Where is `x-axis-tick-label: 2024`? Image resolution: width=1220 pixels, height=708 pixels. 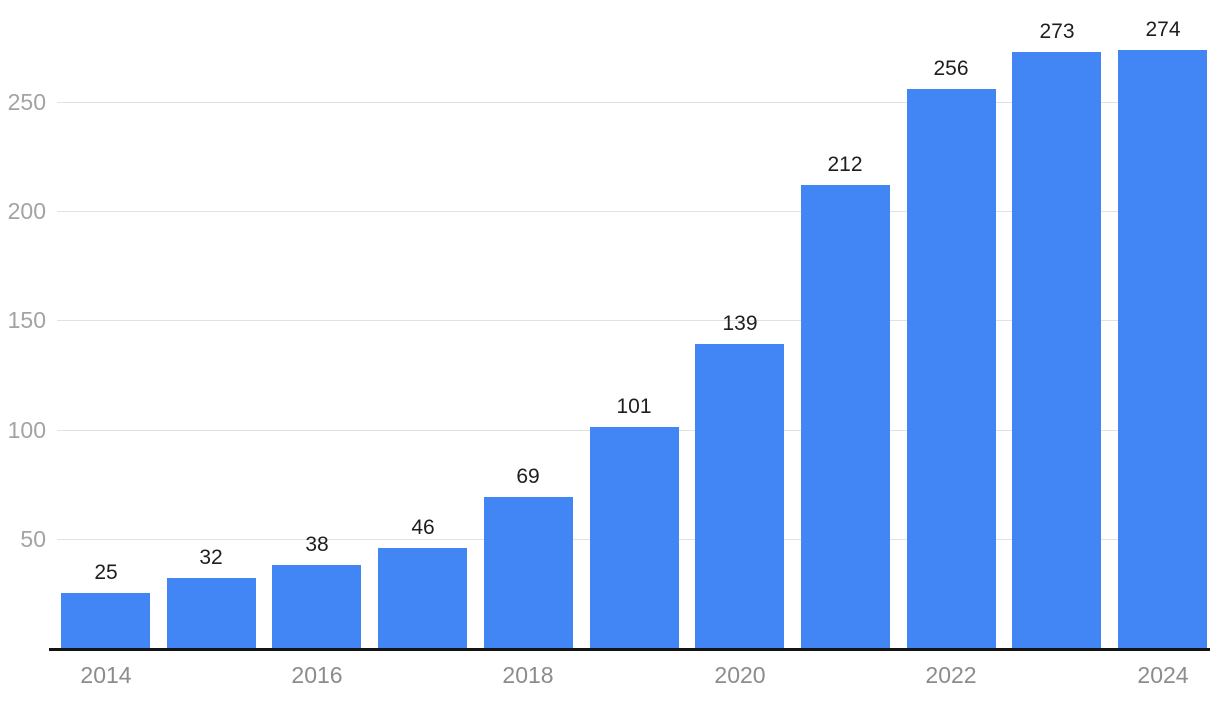 x-axis-tick-label: 2024 is located at coordinates (1163, 675).